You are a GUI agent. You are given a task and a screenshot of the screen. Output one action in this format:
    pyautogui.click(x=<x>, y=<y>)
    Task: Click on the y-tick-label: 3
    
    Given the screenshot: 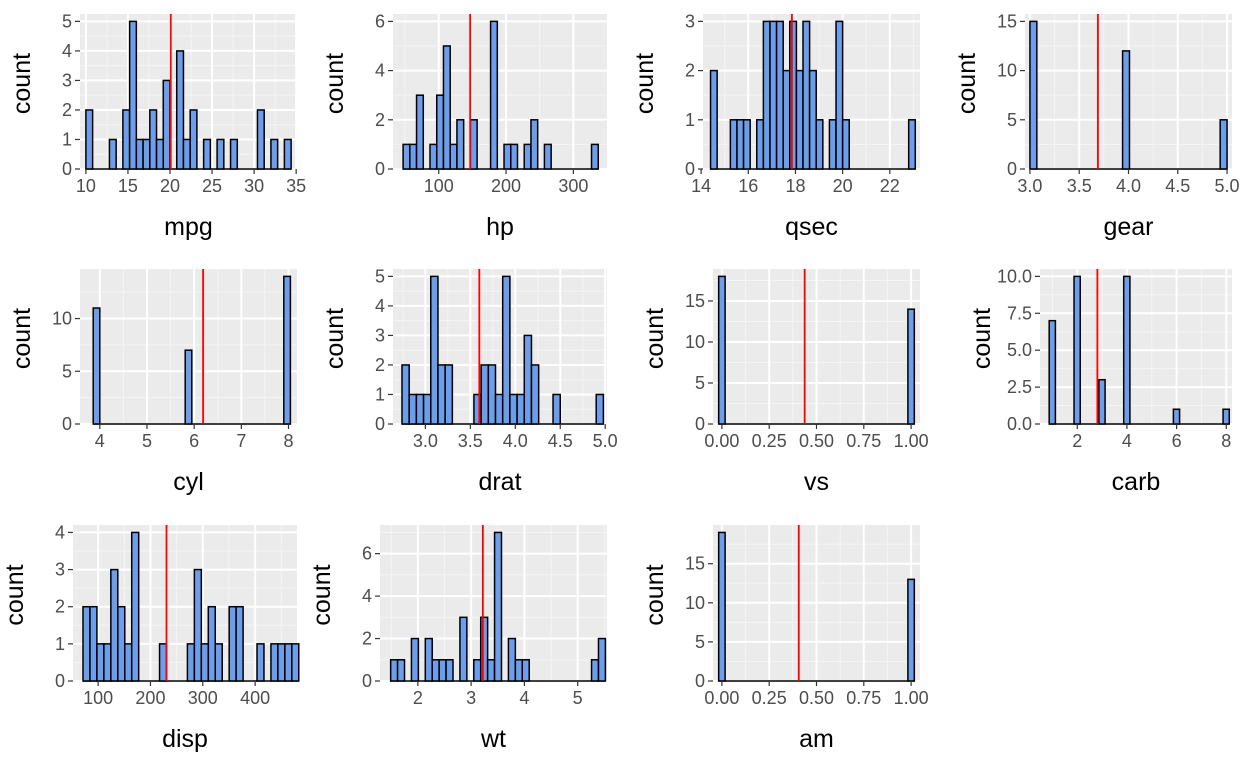 What is the action you would take?
    pyautogui.click(x=690, y=21)
    